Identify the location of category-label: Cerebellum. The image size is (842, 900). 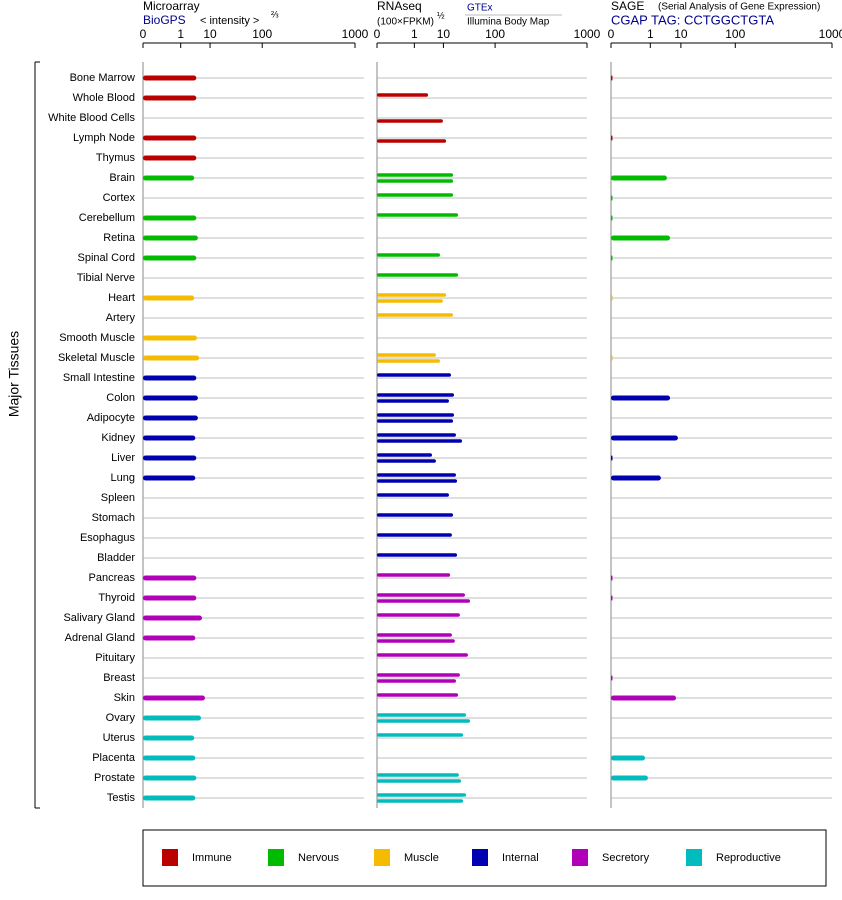
(107, 218).